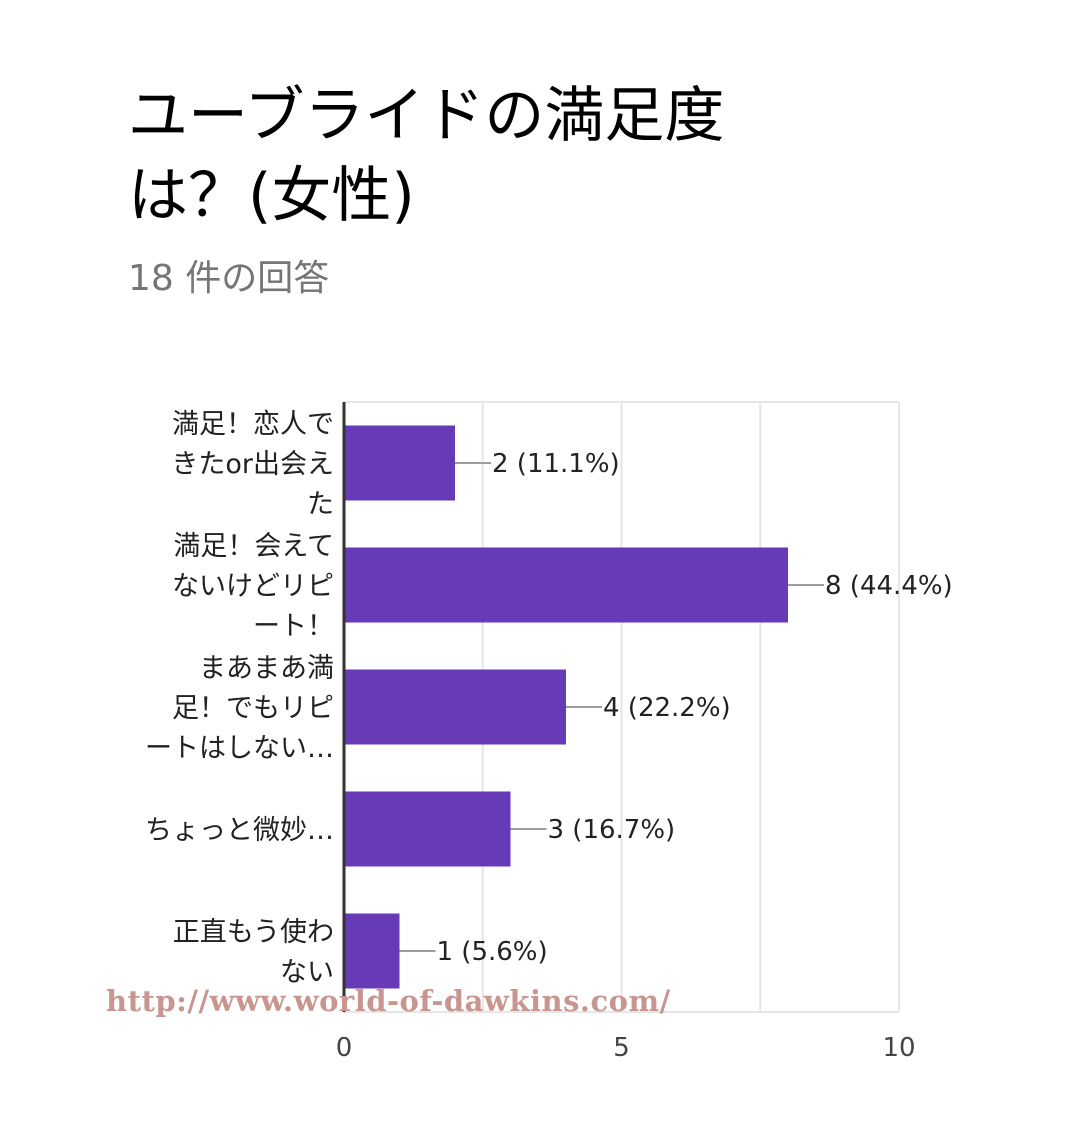 This screenshot has height=1133, width=1080. What do you see at coordinates (266, 668) in the screenshot?
I see `category-label-line: まあまあ満` at bounding box center [266, 668].